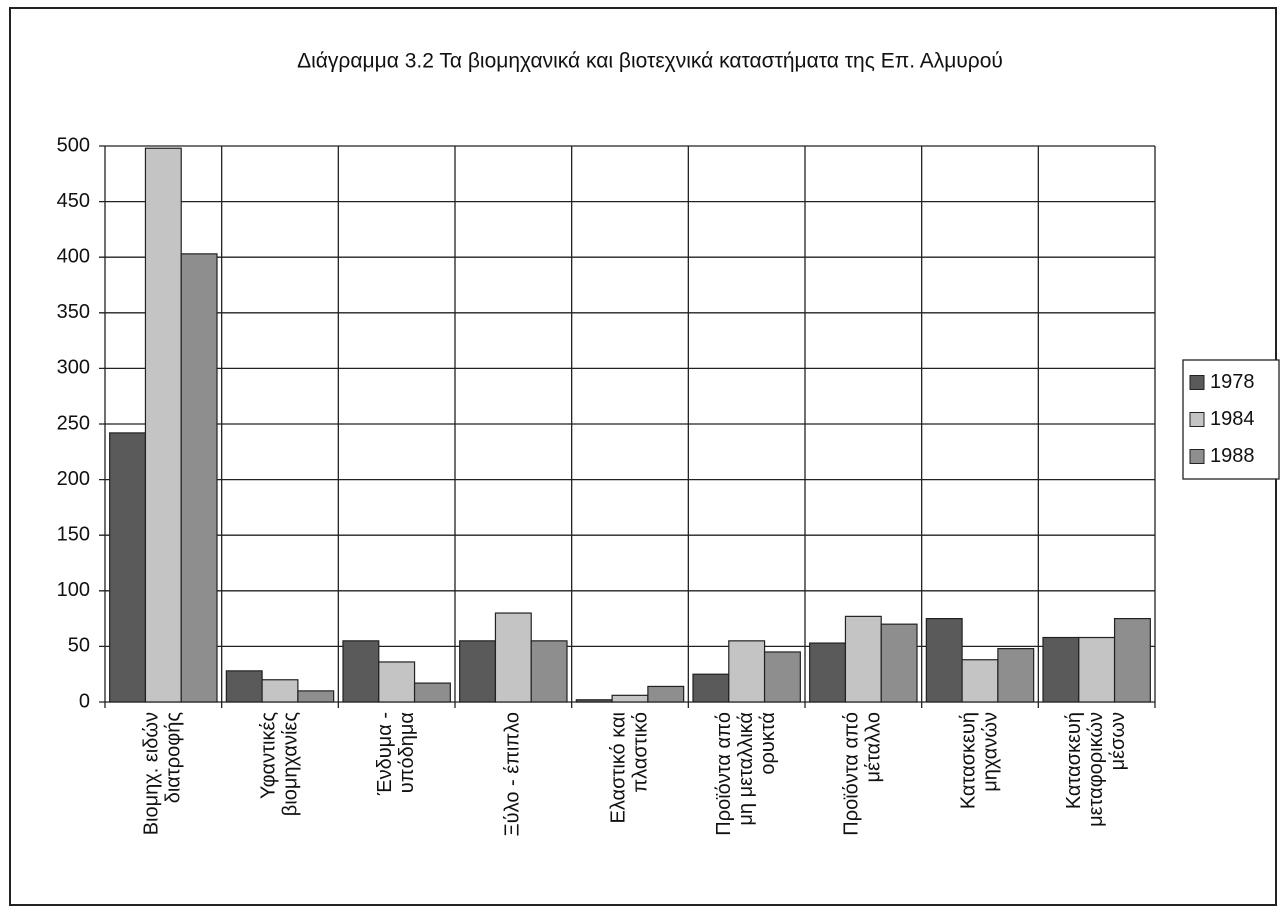  Describe the element at coordinates (268, 755) in the screenshot. I see `x-tick-label: Υφαντικές` at that location.